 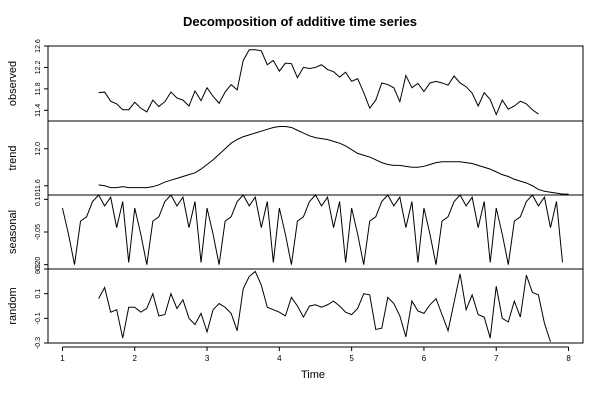 What do you see at coordinates (318, 82) in the screenshot?
I see `series-line-observed` at bounding box center [318, 82].